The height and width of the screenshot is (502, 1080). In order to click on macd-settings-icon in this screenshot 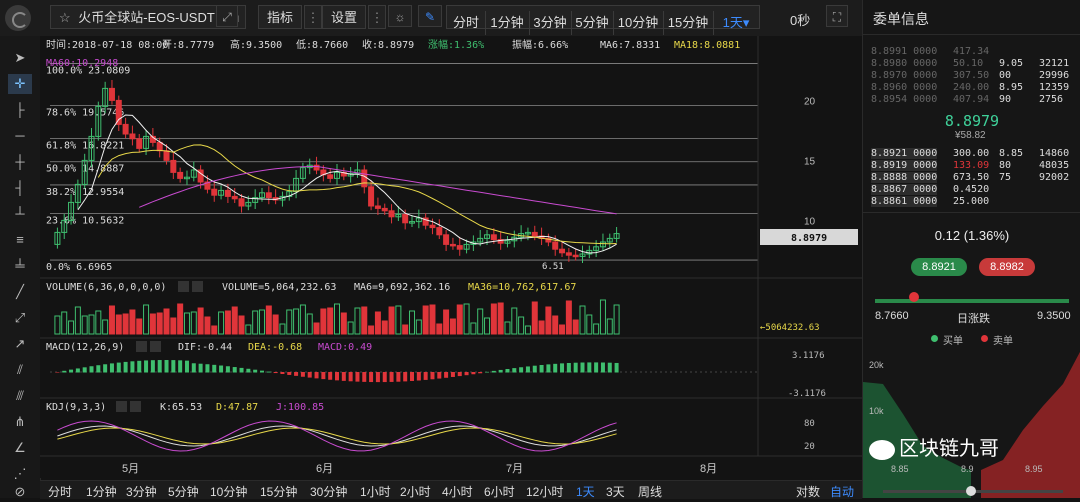, I will do `click(141, 346)`.